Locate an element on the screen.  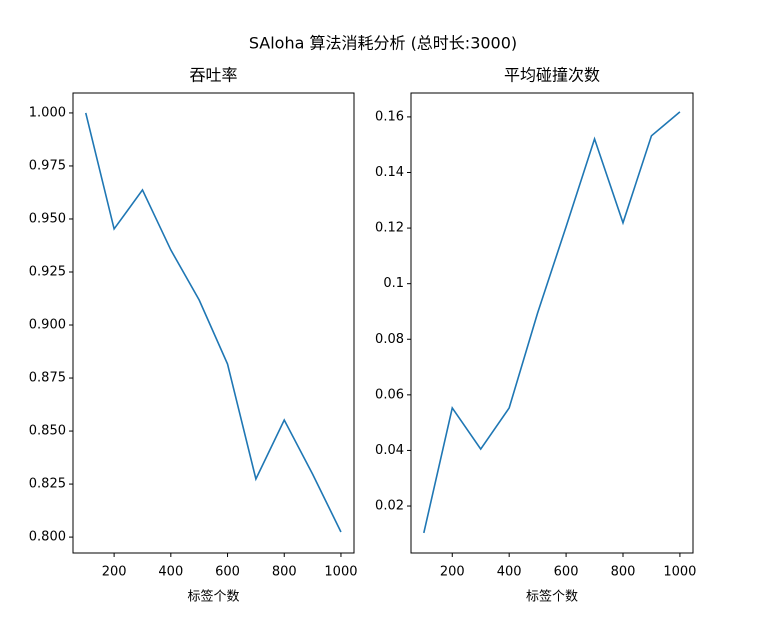
subplot-title: 平均碰撞次数 is located at coordinates (552, 75).